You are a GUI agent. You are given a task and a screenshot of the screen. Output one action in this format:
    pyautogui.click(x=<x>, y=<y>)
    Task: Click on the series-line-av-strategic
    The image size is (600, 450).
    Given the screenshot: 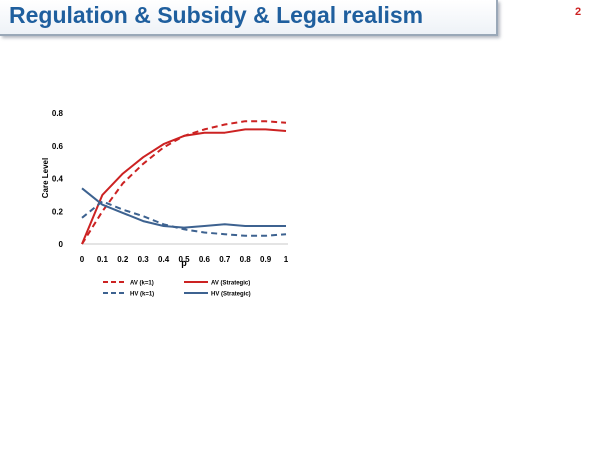 What is the action you would take?
    pyautogui.click(x=184, y=186)
    